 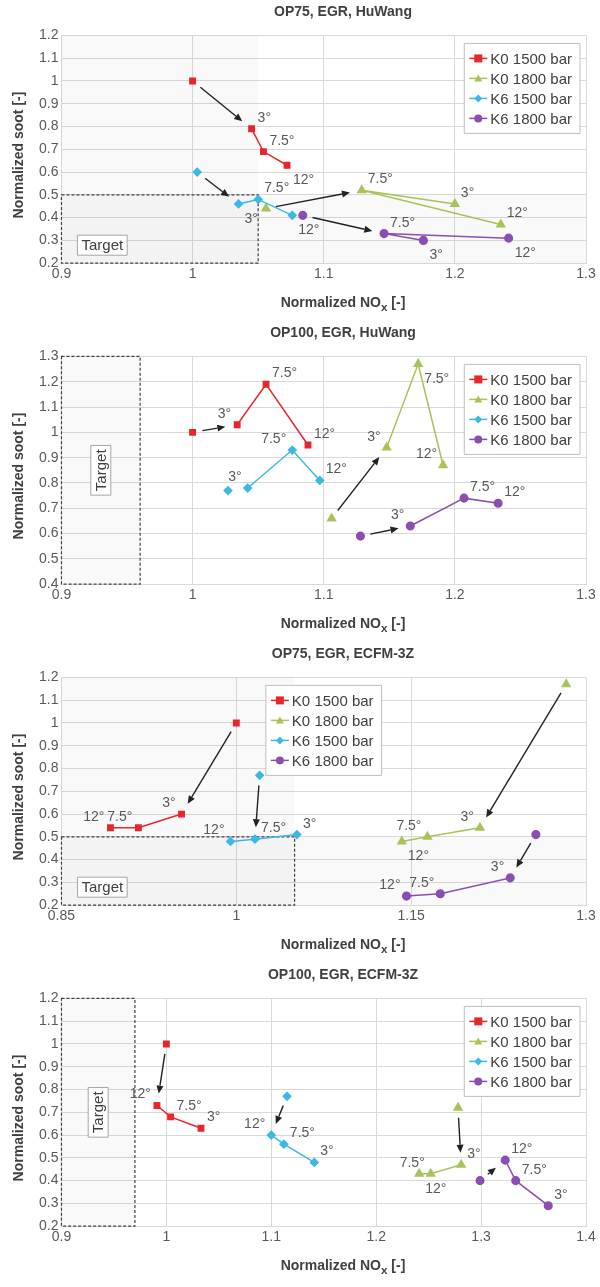 What do you see at coordinates (18, 797) in the screenshot?
I see `y-axis-title: Normalized soot [-]` at bounding box center [18, 797].